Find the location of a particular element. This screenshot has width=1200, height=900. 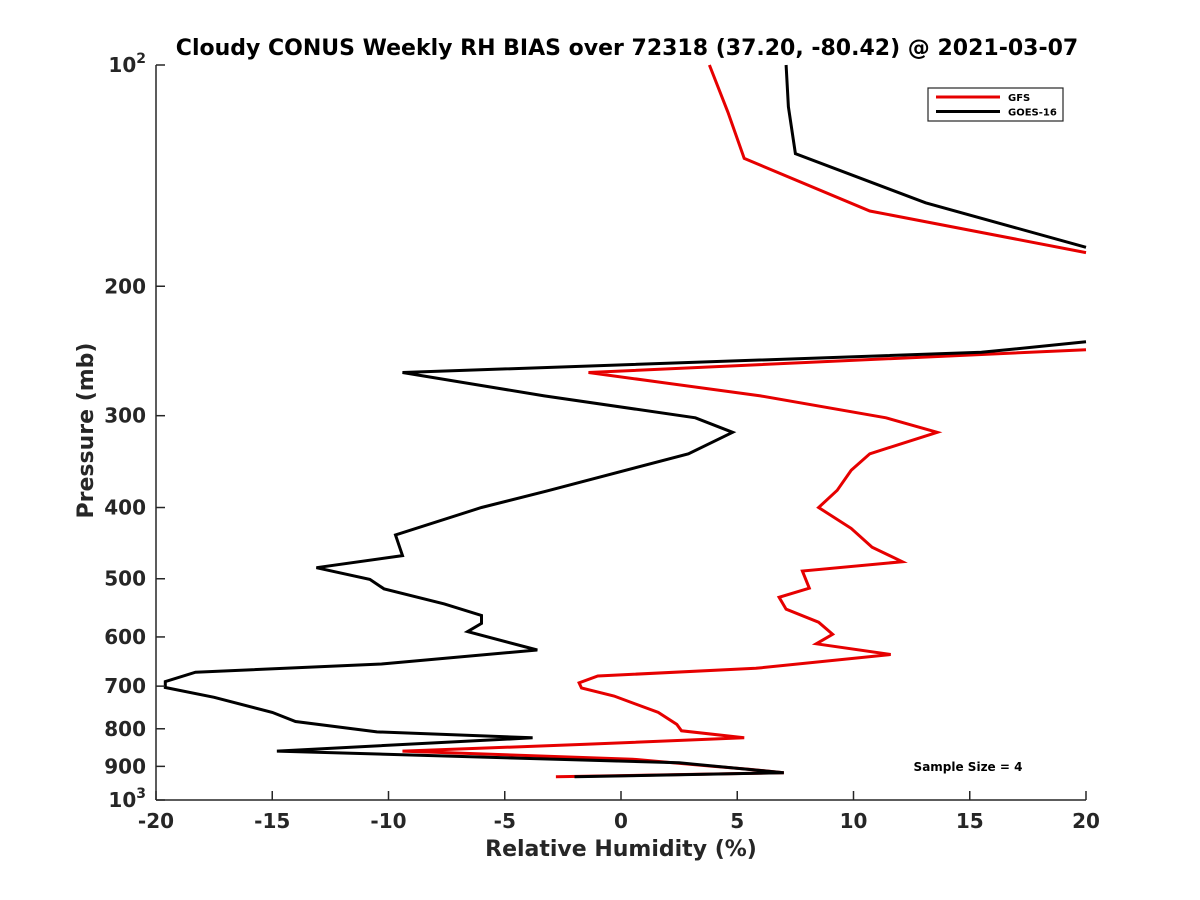

y-tick-label: 600 is located at coordinates (125, 637).